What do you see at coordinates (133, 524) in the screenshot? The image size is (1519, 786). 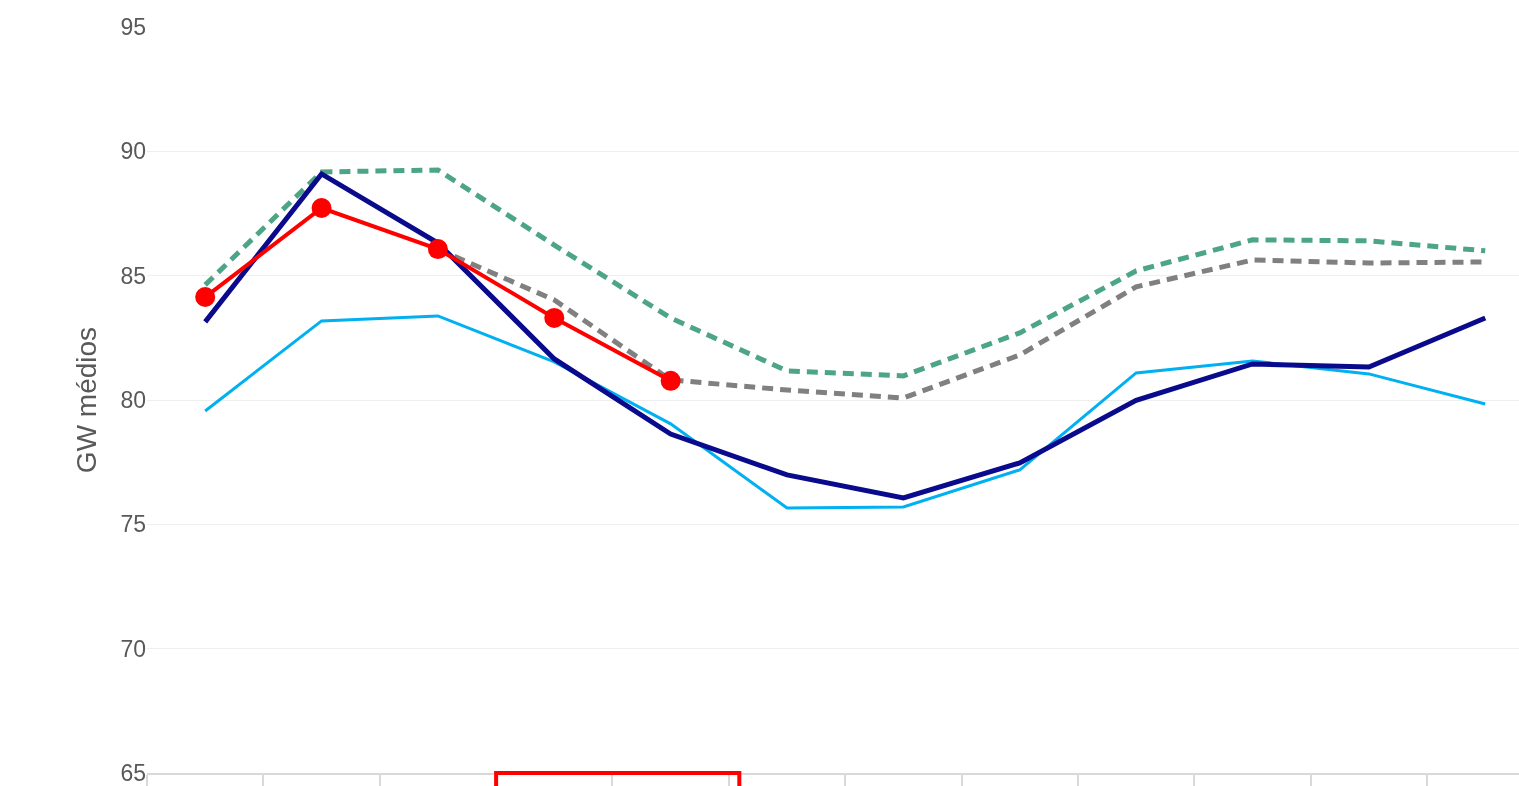 I see `y-tick-label: 75` at bounding box center [133, 524].